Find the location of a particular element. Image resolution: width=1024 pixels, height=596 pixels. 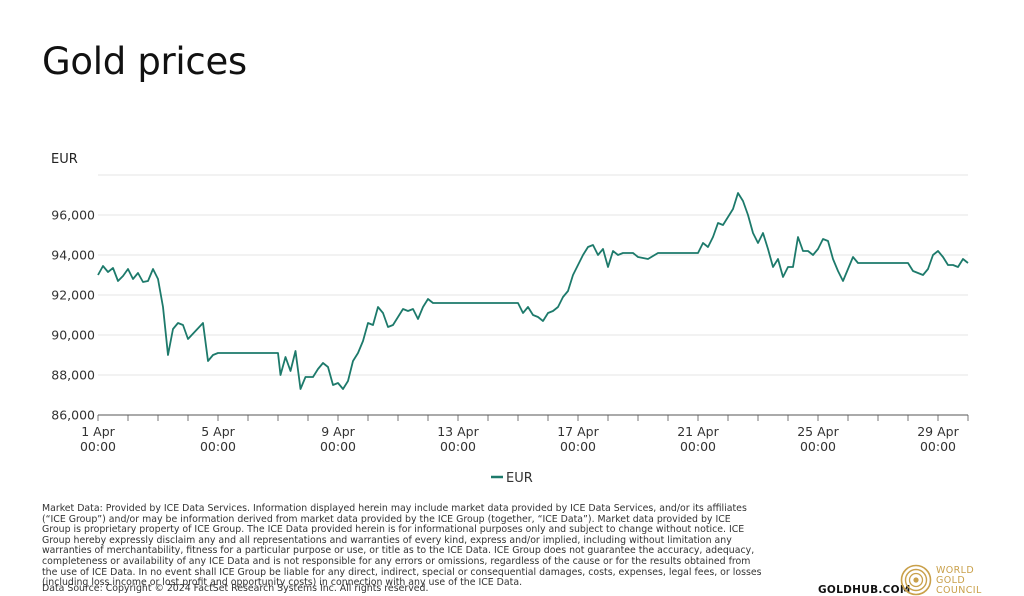

y-tick-label: 94,000 is located at coordinates (73, 255).